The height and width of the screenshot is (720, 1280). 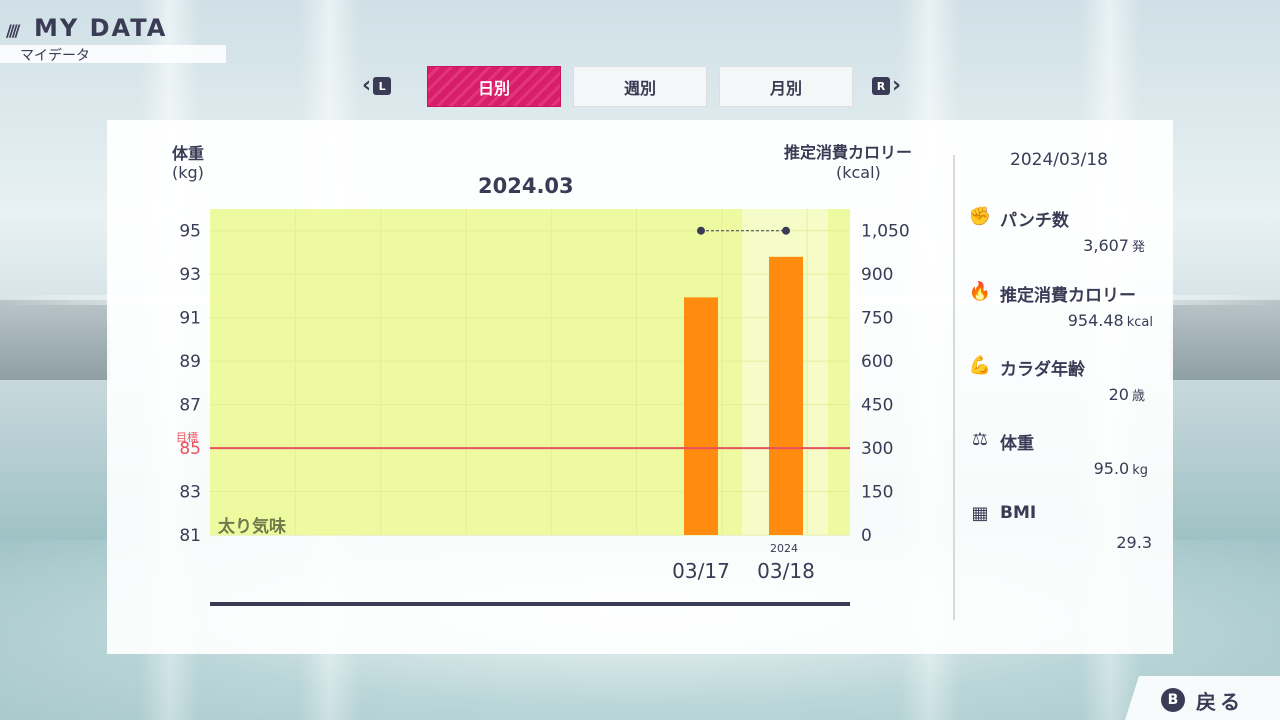 What do you see at coordinates (1126, 394) in the screenshot?
I see `body-age-value: 20 歳` at bounding box center [1126, 394].